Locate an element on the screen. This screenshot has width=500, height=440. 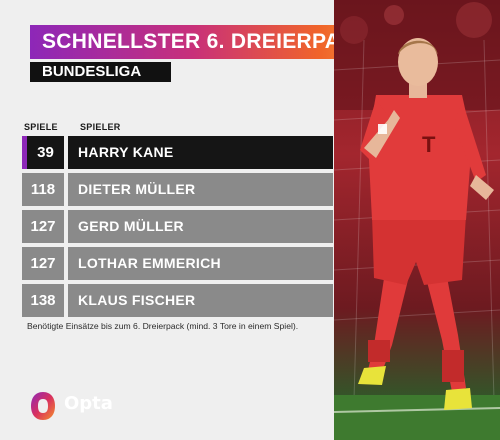
highlight-accent-bar is located at coordinates (24, 152).